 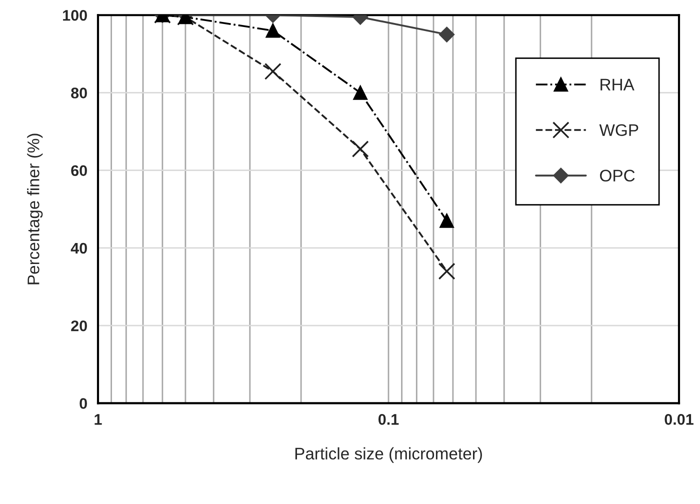 I want to click on y-tick-label: 20, so click(x=79, y=326).